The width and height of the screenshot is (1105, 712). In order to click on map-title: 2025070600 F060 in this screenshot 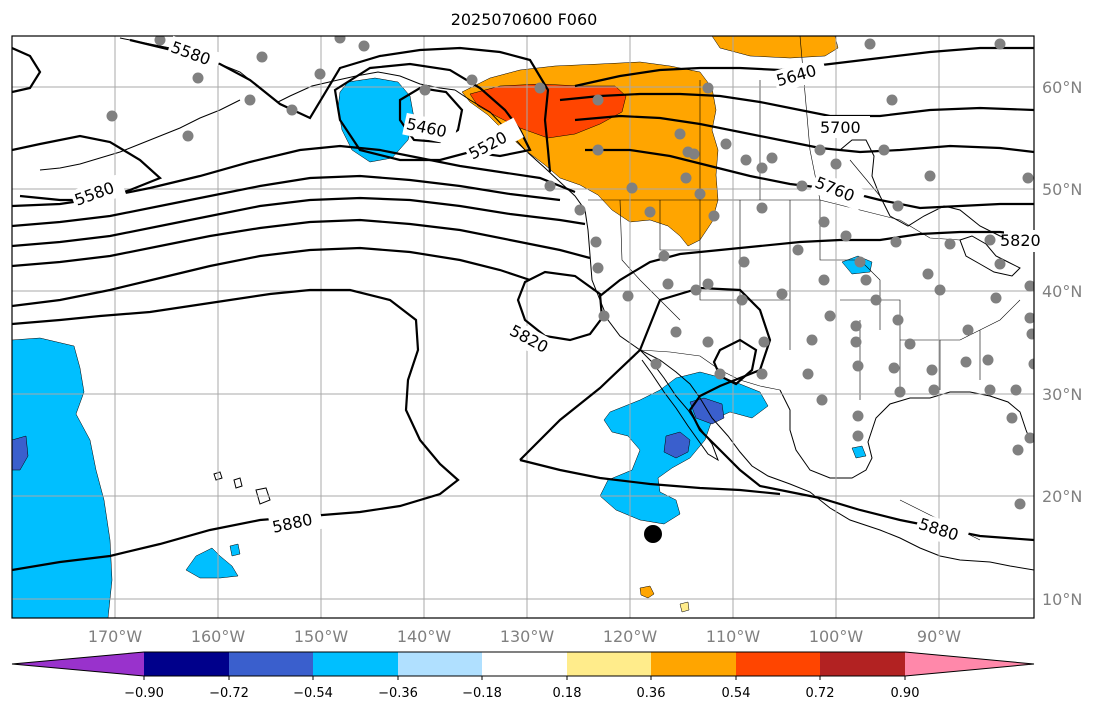, I will do `click(524, 19)`.